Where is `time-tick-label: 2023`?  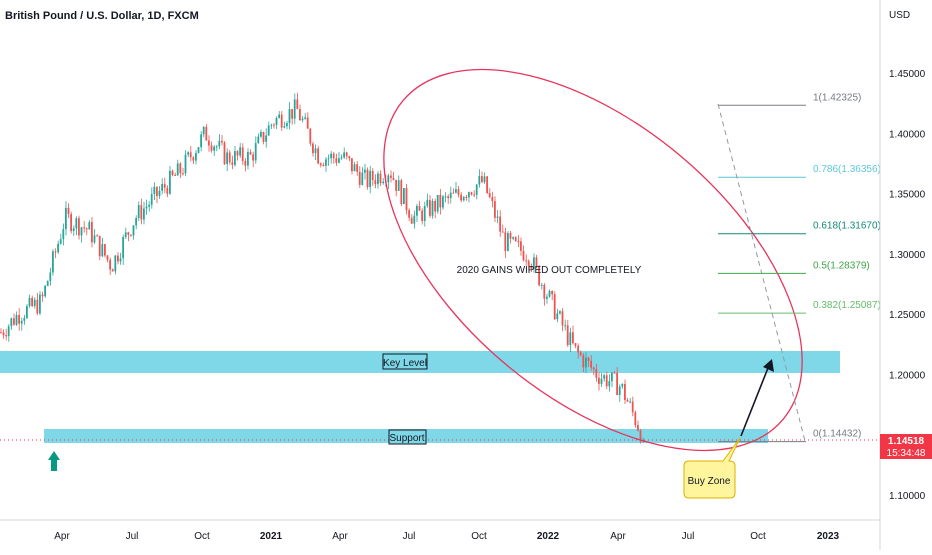 time-tick-label: 2023 is located at coordinates (828, 536).